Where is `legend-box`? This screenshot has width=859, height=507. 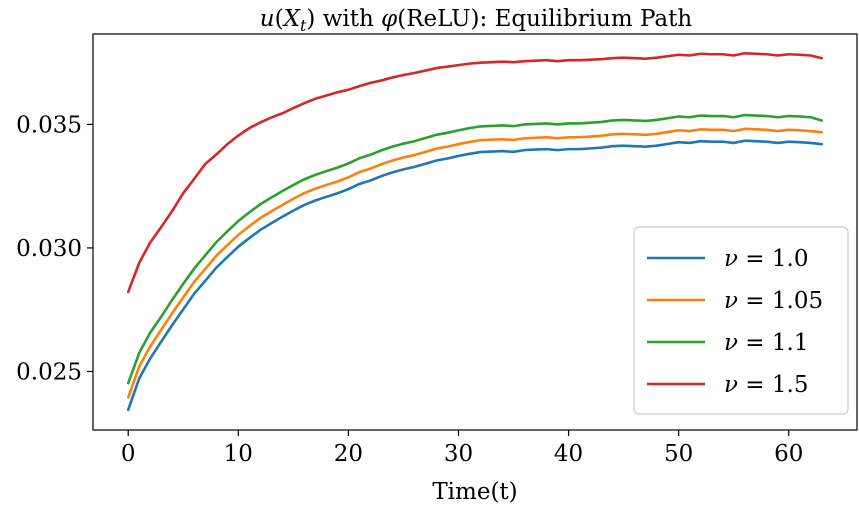
legend-box is located at coordinates (741, 320).